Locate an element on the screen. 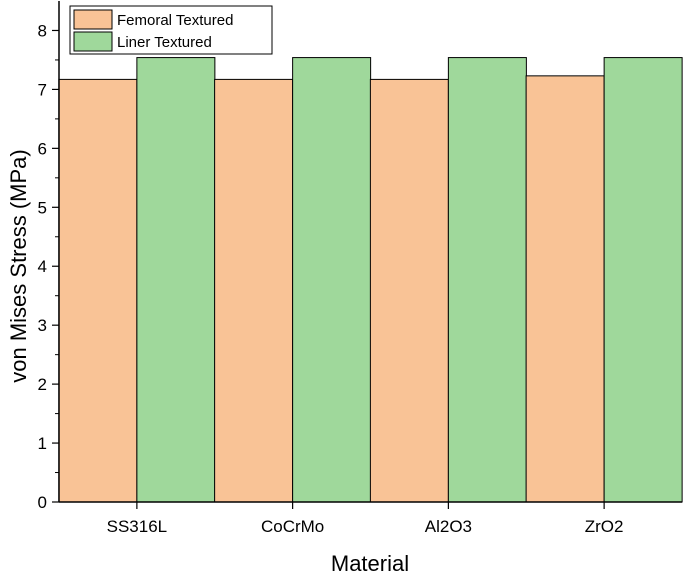 The width and height of the screenshot is (685, 576). bar-al2o3-femoral is located at coordinates (409, 290).